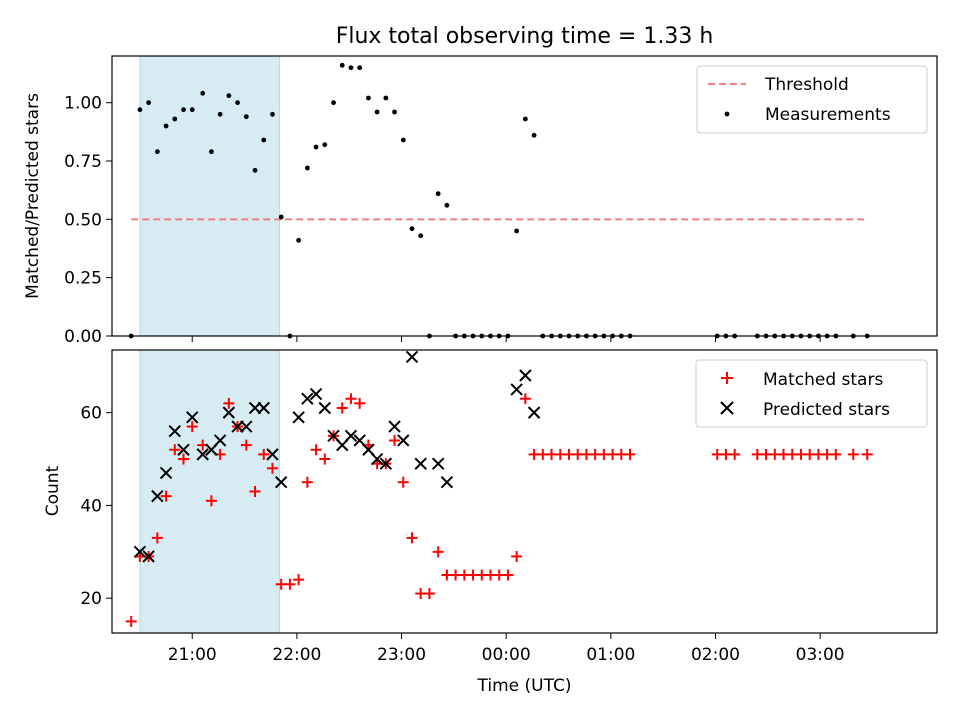 Image resolution: width=960 pixels, height=720 pixels. Describe the element at coordinates (823, 380) in the screenshot. I see `legend-matched-label: Matched stars` at that location.